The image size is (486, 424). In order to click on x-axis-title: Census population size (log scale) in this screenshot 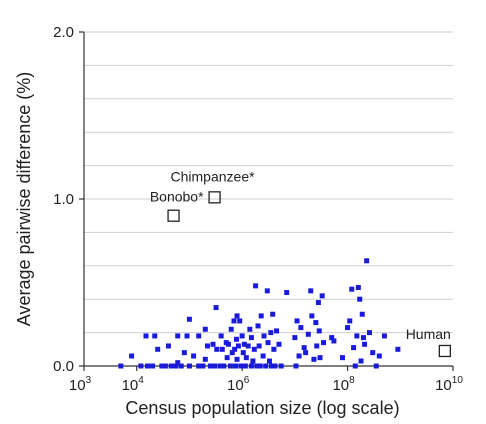, I will do `click(262, 408)`.